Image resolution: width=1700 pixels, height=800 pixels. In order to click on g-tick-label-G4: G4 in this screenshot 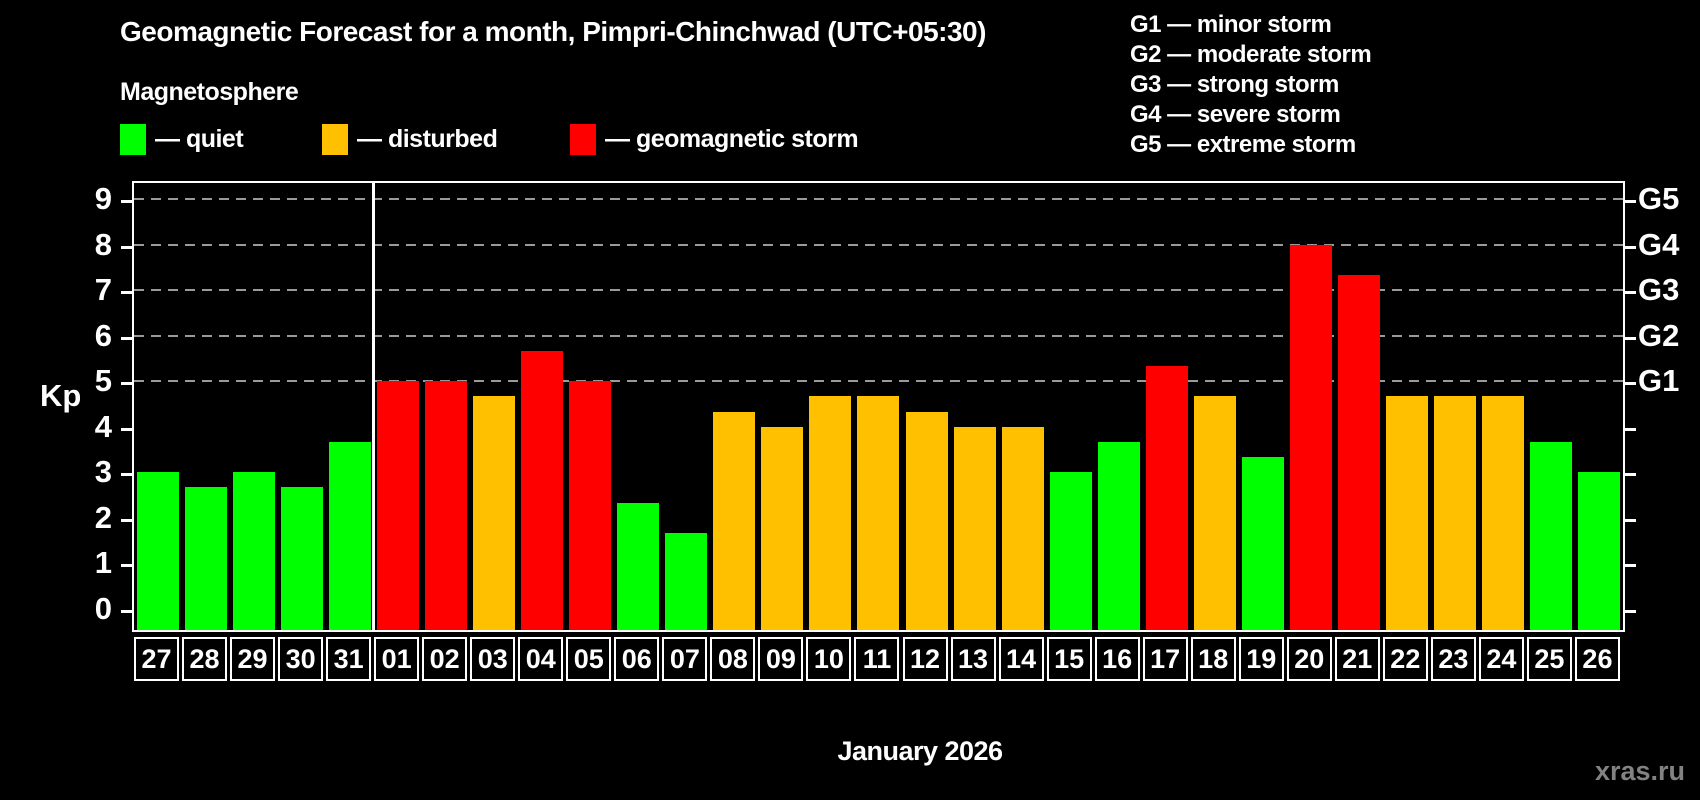, I will do `click(1659, 244)`.